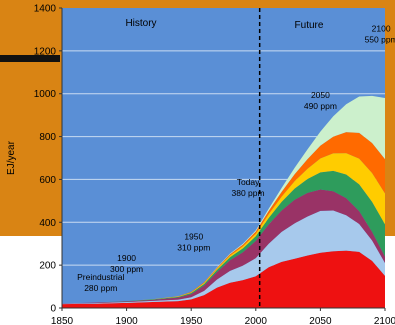  What do you see at coordinates (320, 106) in the screenshot?
I see `annotation-line: 490 ppm` at bounding box center [320, 106].